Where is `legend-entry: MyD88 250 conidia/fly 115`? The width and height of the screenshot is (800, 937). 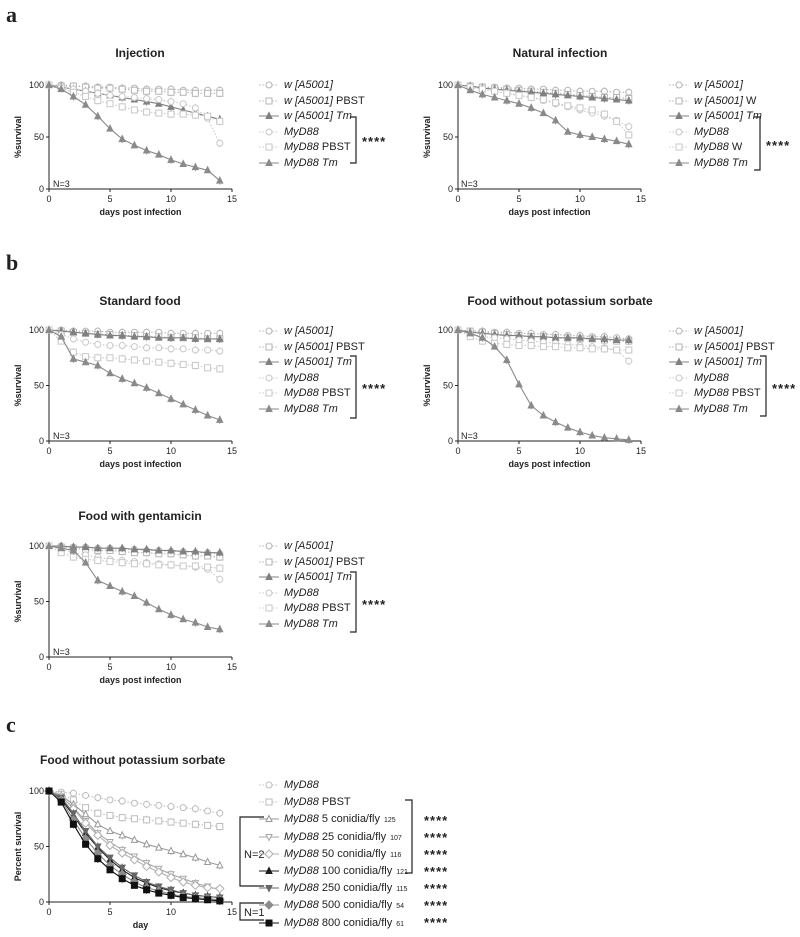 legend-entry: MyD88 250 conidia/fly 115 is located at coordinates (332, 888).